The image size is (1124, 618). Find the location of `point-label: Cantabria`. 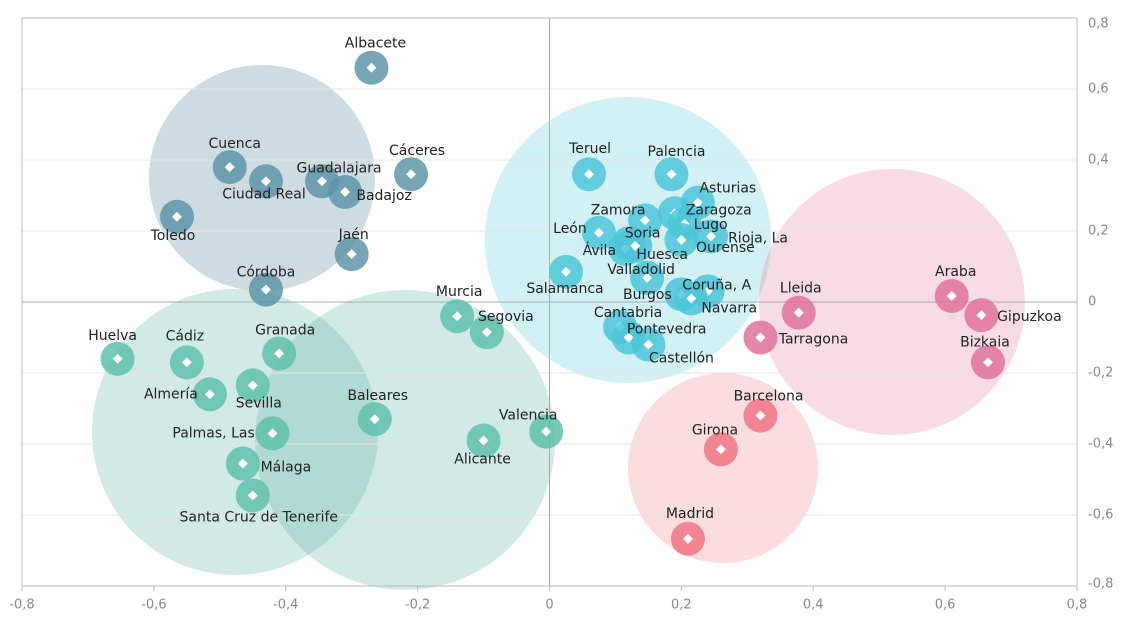

point-label: Cantabria is located at coordinates (628, 313).